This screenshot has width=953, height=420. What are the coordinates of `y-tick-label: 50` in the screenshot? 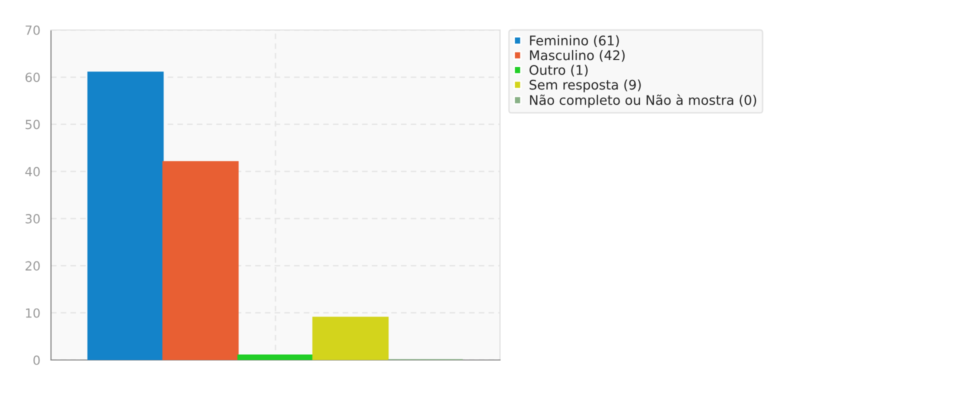 It's located at (33, 125).